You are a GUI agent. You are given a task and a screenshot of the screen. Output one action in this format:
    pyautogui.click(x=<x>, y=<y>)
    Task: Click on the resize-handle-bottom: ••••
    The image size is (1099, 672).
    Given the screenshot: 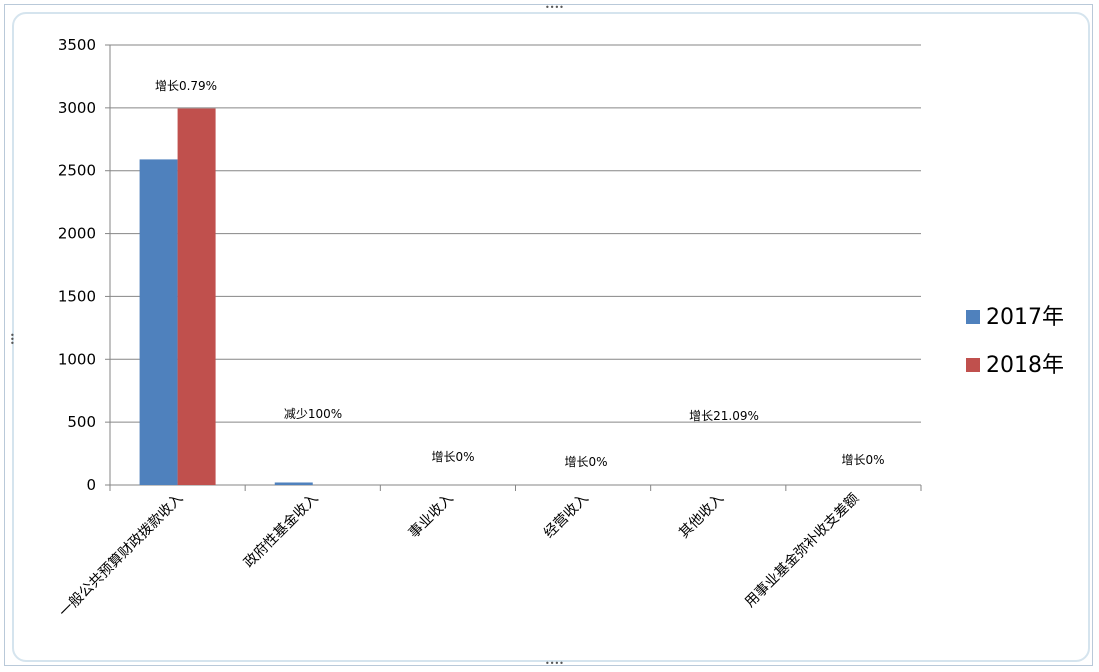 What is the action you would take?
    pyautogui.click(x=554, y=663)
    